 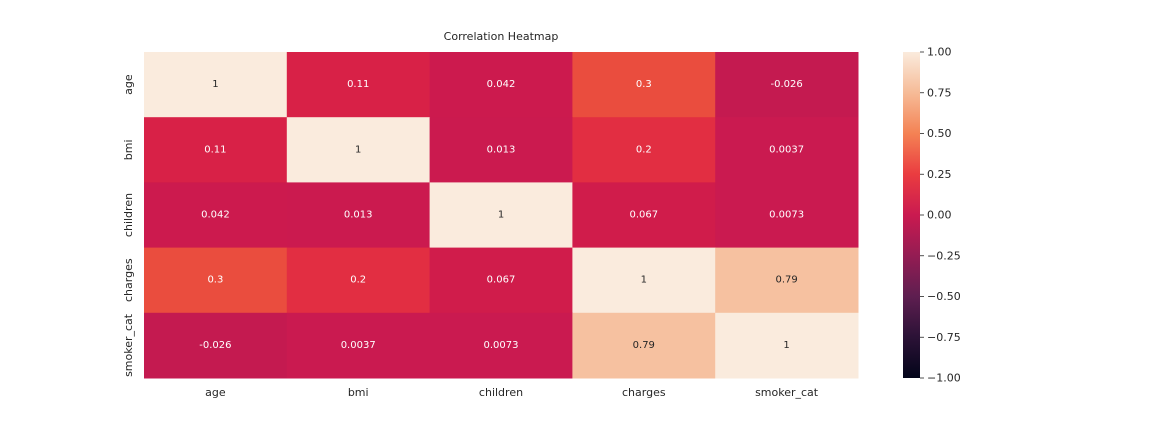 I want to click on heatmap-cell-age-children, so click(x=501, y=85).